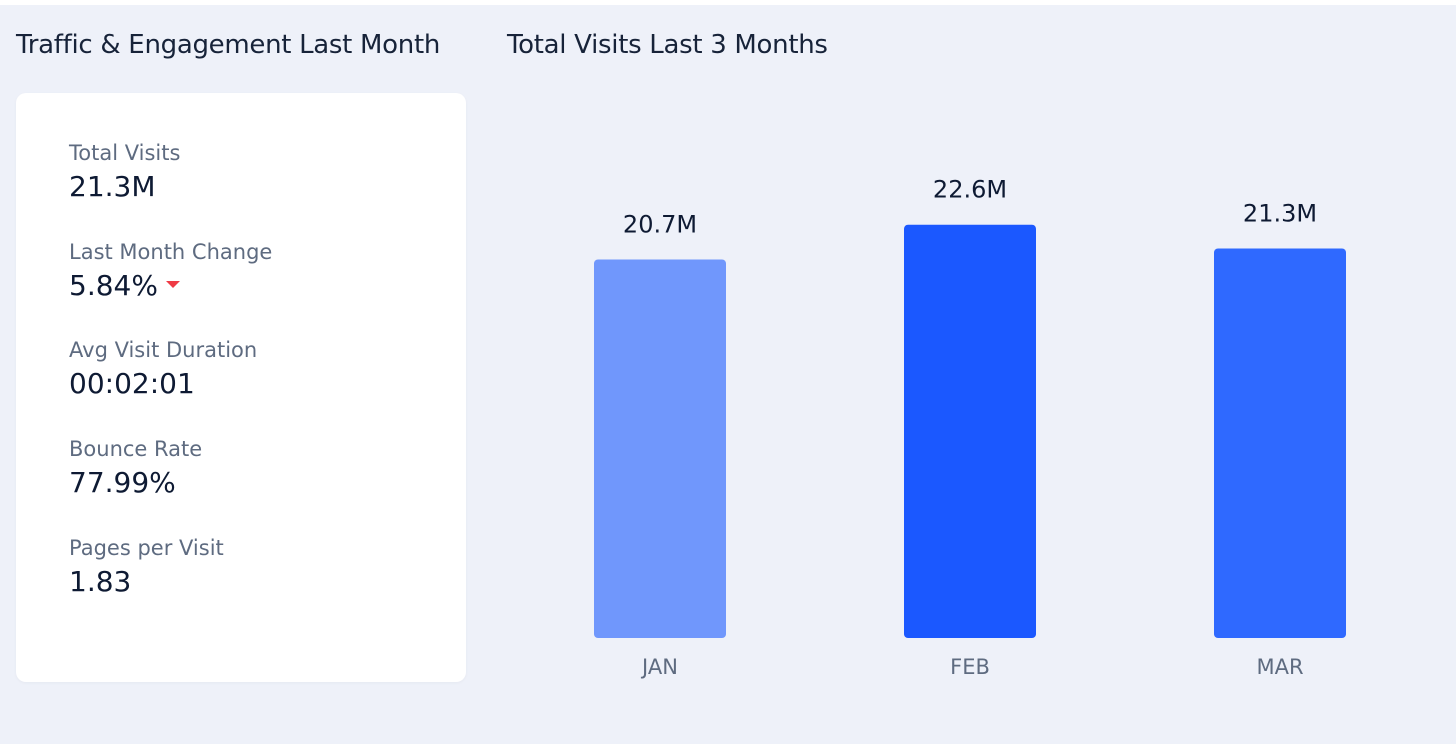 The width and height of the screenshot is (1456, 744). Describe the element at coordinates (970, 431) in the screenshot. I see `bar-feb` at that location.